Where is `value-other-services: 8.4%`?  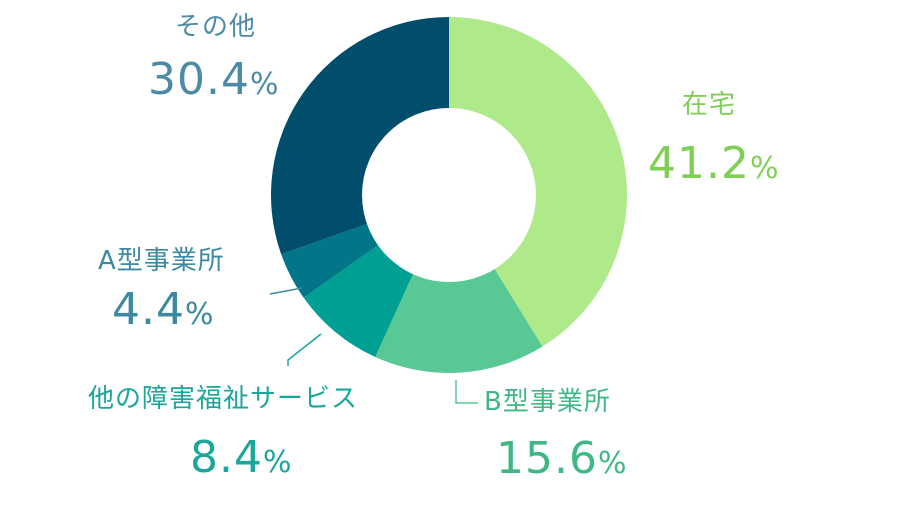 value-other-services: 8.4% is located at coordinates (241, 458).